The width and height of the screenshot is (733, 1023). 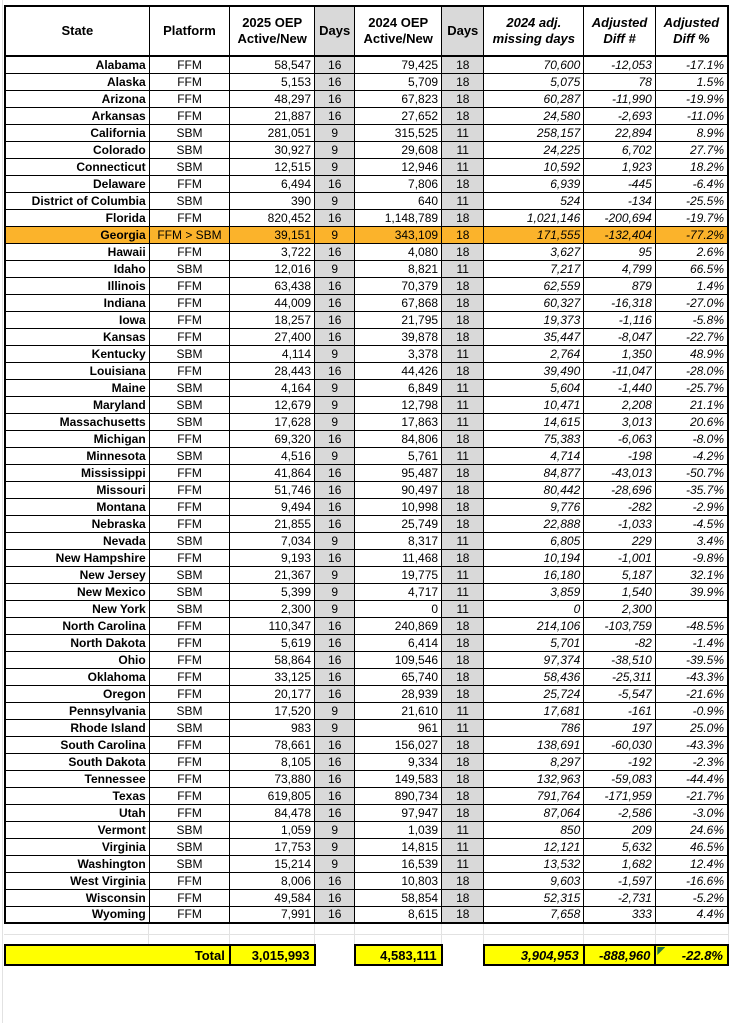 I want to click on cell-2025-oep: 9,494, so click(x=272, y=506).